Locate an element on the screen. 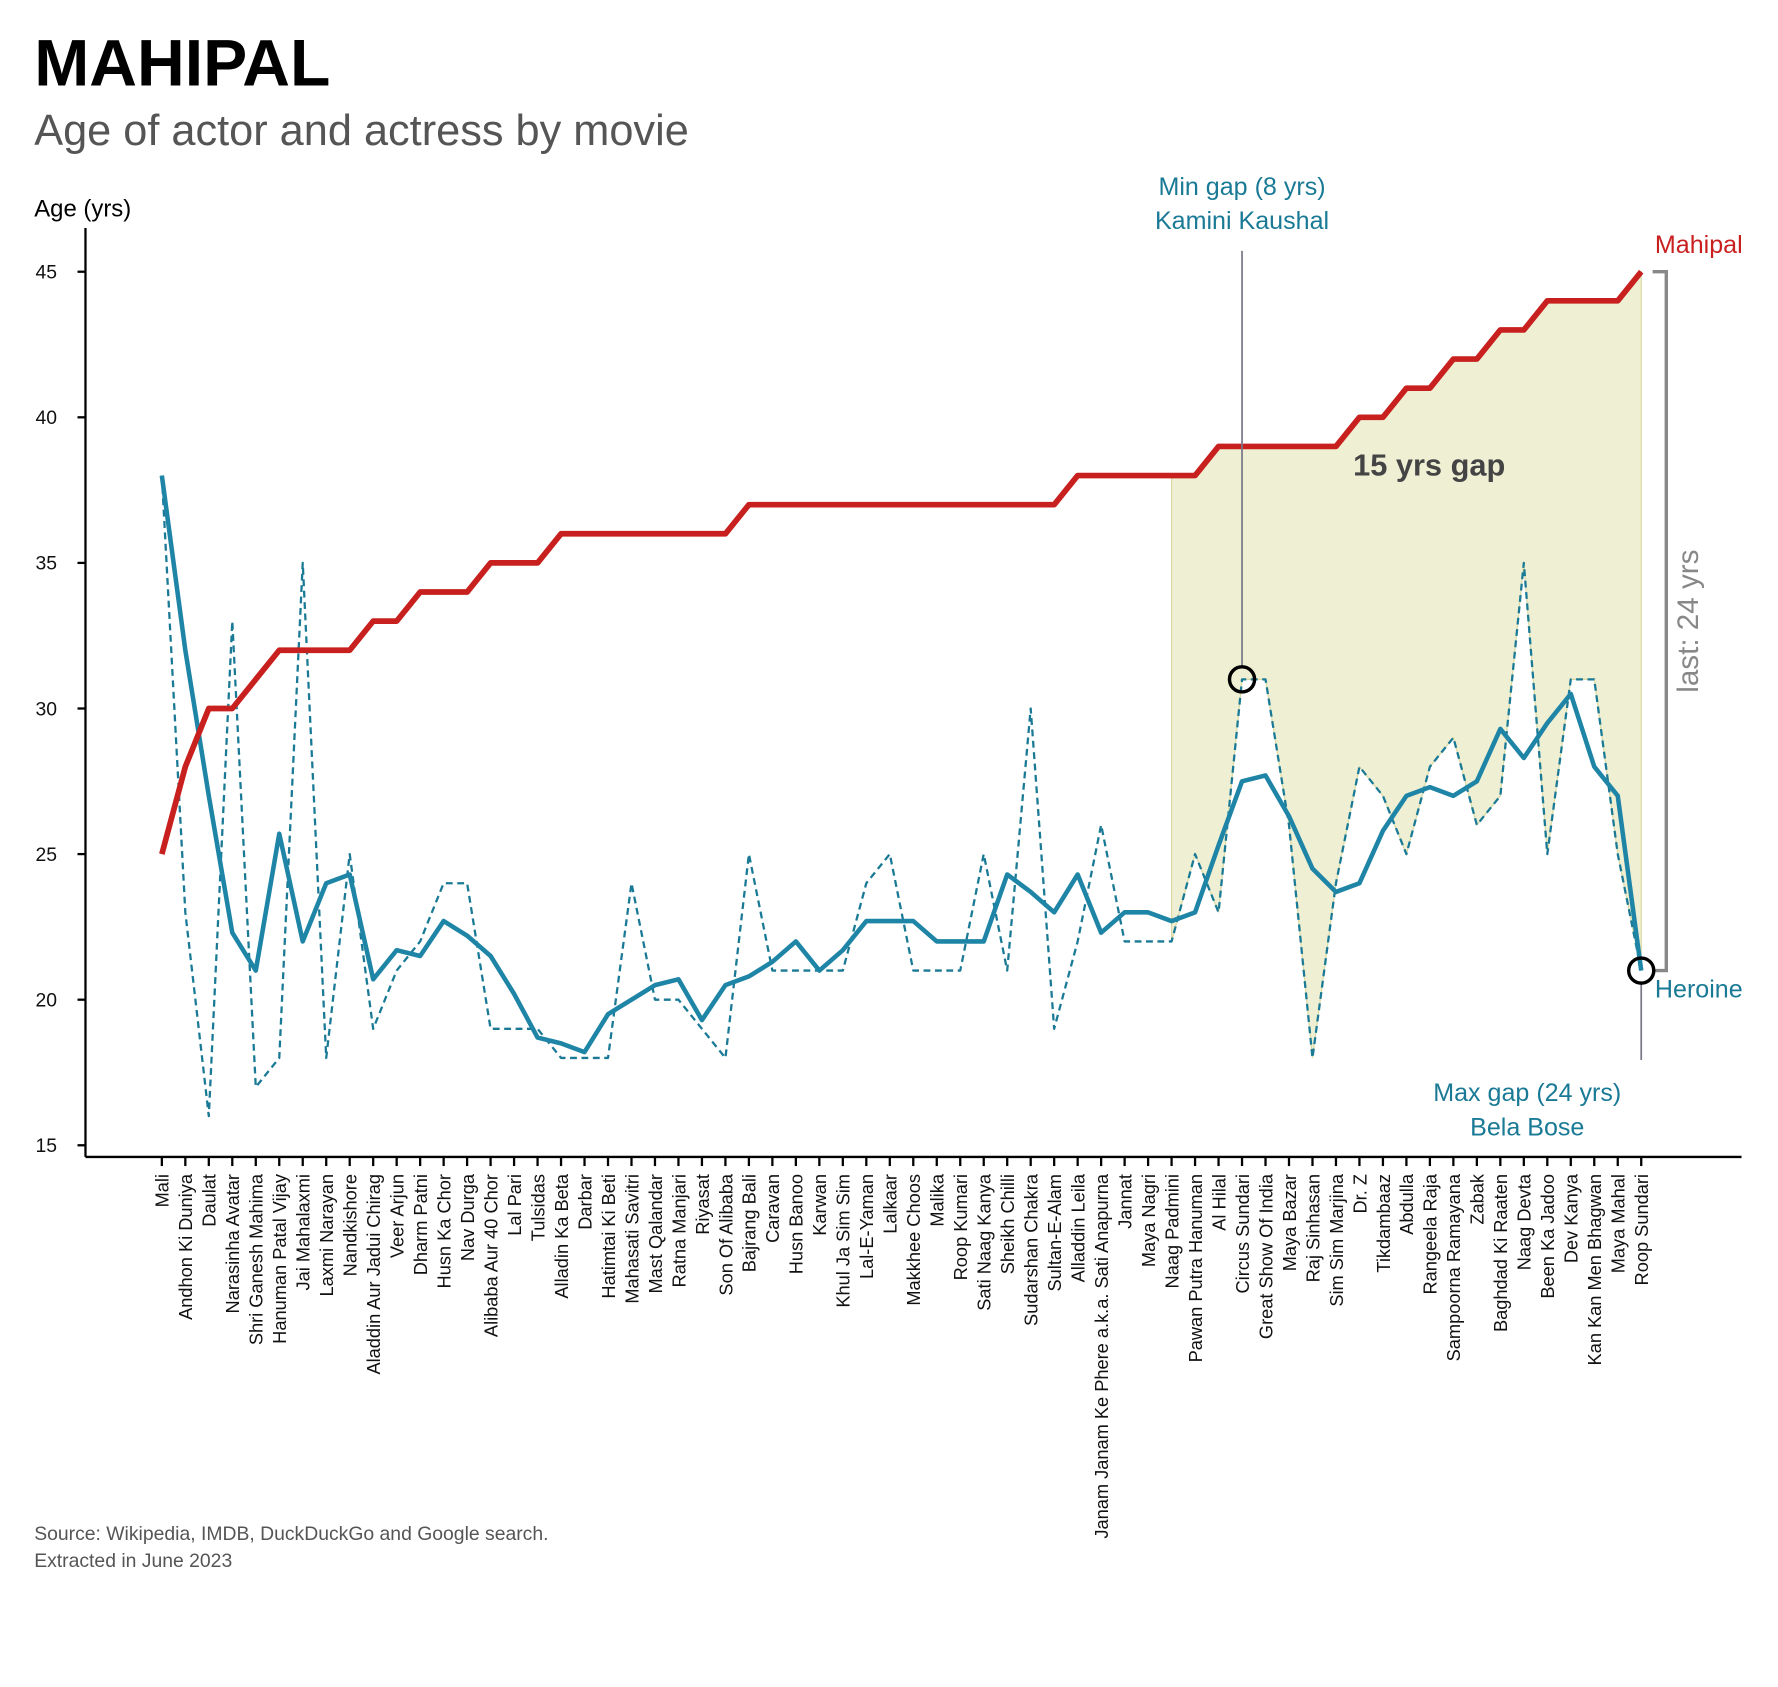 This screenshot has width=1778, height=1687. gap-label: 15 yrs gap is located at coordinates (1429, 465).